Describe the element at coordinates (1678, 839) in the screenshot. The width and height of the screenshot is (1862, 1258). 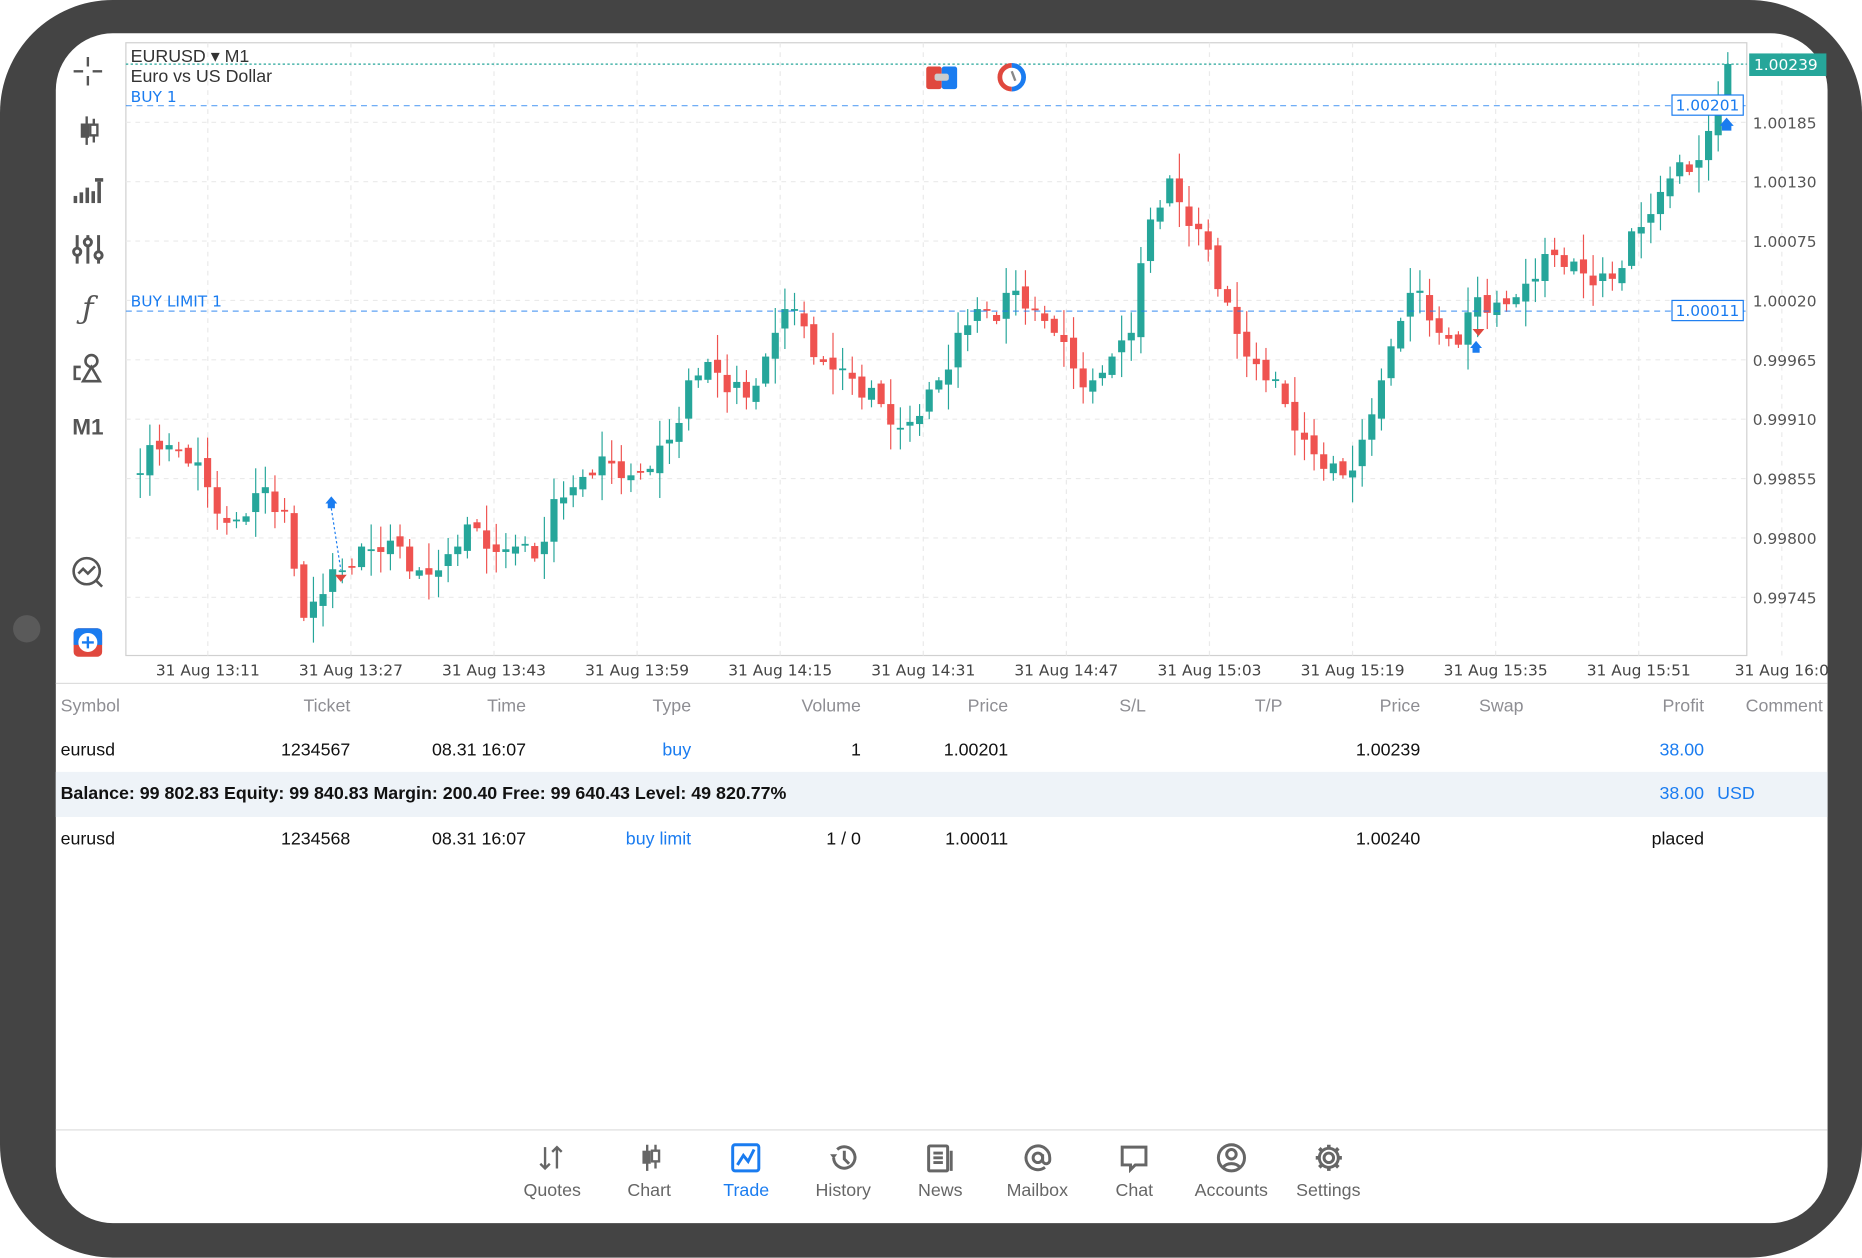
I see `cell-profit: placed` at that location.